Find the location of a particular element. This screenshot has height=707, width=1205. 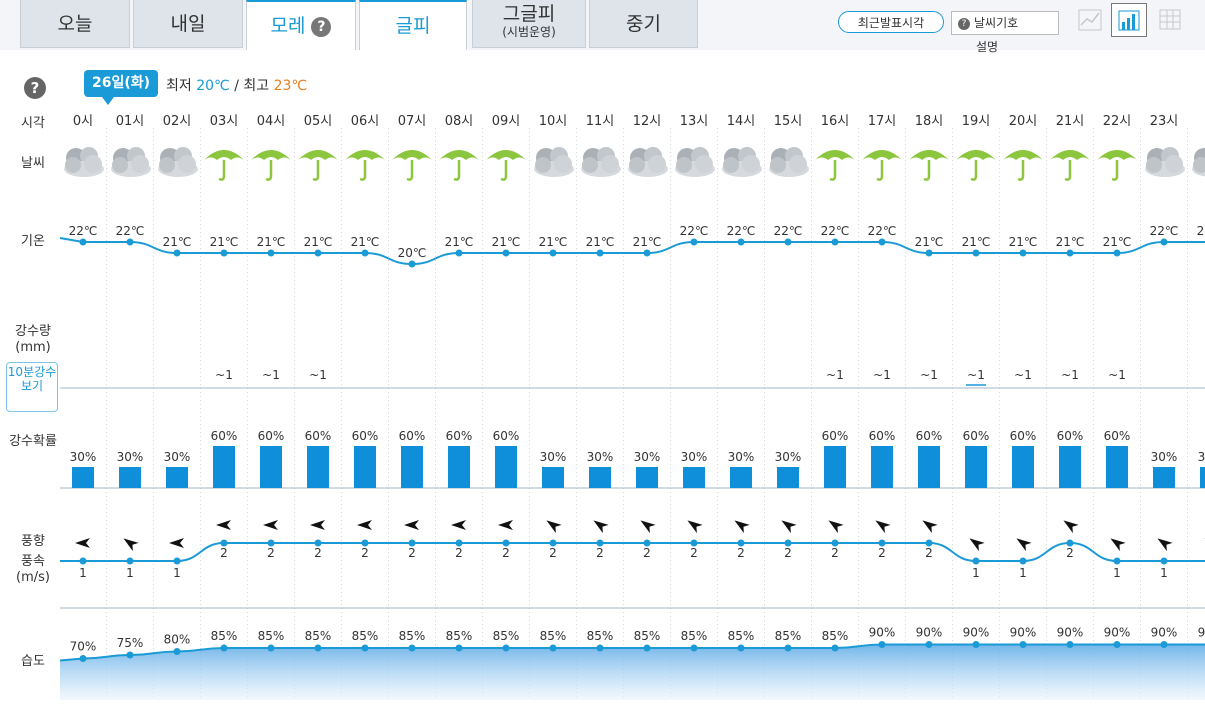

weather-legend-select: ? 날씨기호 is located at coordinates (1005, 23).